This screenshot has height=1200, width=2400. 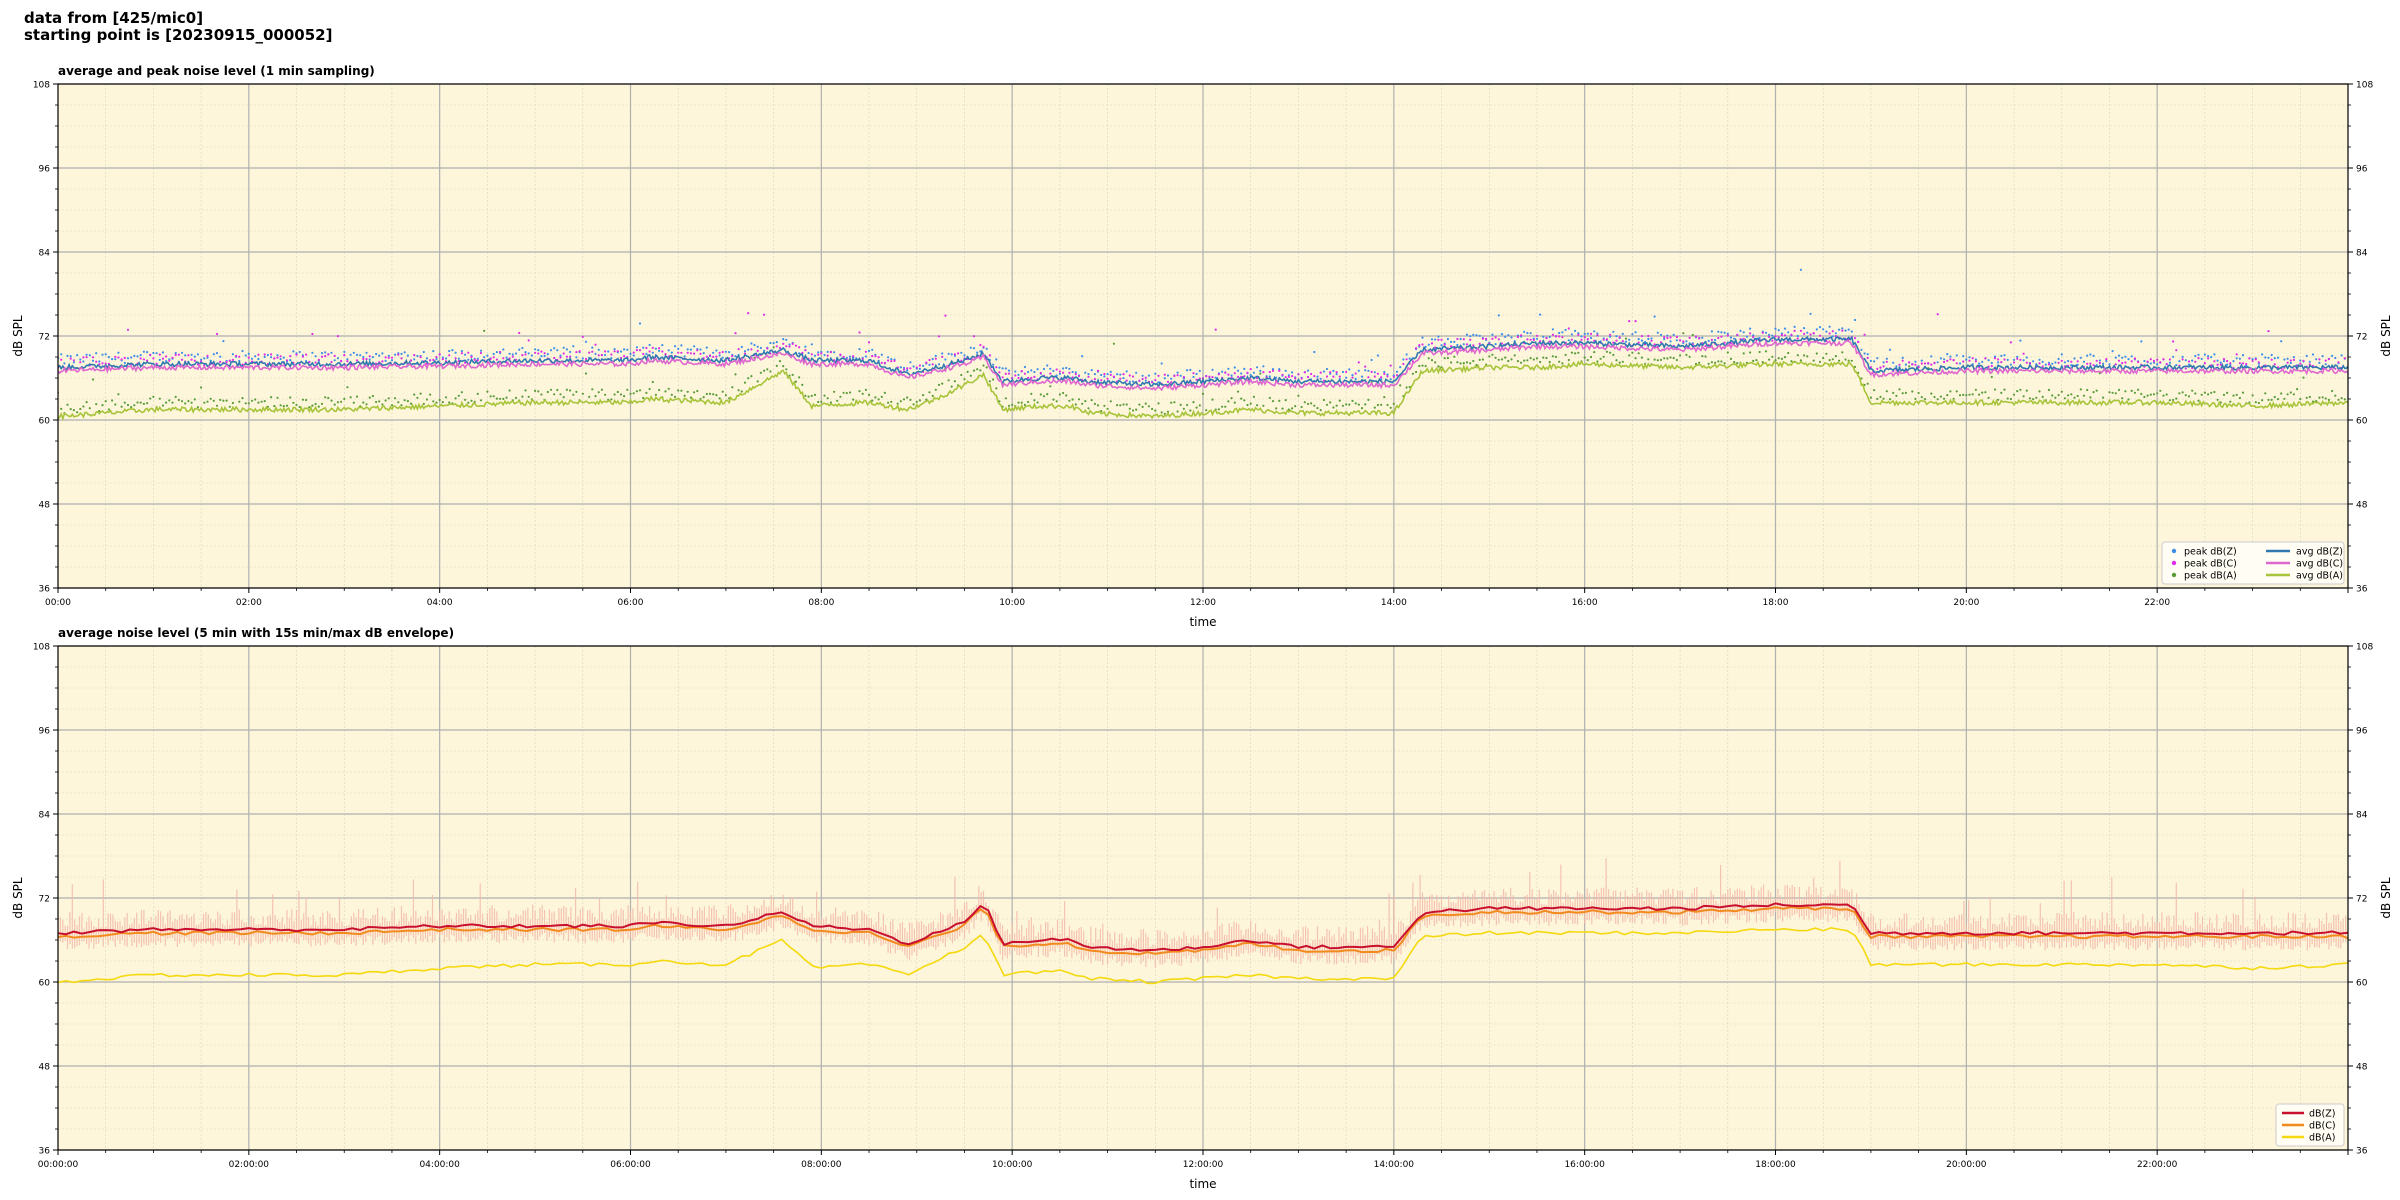 What do you see at coordinates (45, 732) in the screenshot?
I see `y-tick-label: 96` at bounding box center [45, 732].